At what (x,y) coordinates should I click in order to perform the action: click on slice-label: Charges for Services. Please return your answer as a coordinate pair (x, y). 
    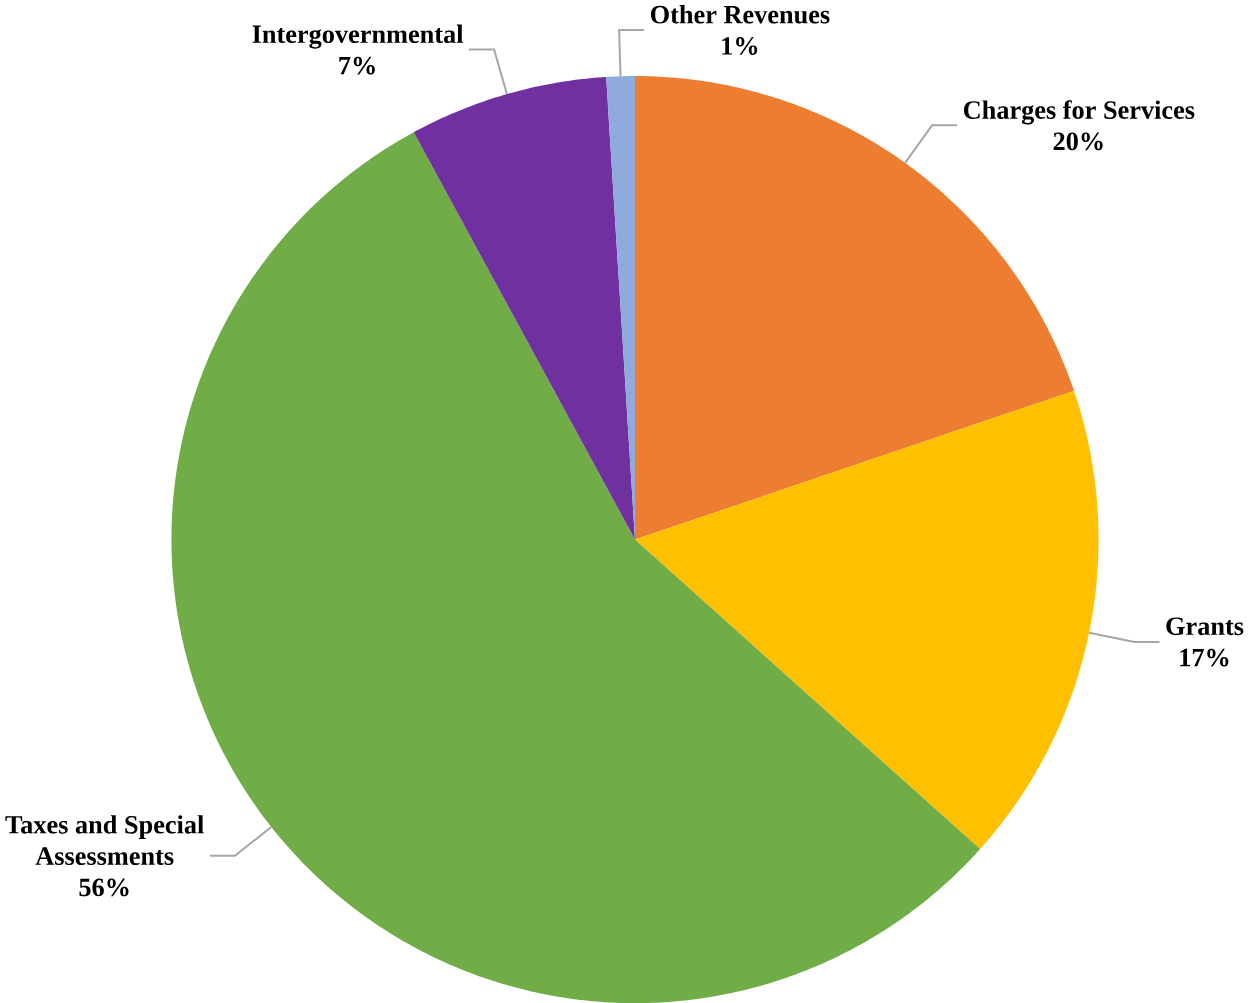
    Looking at the image, I should click on (1079, 112).